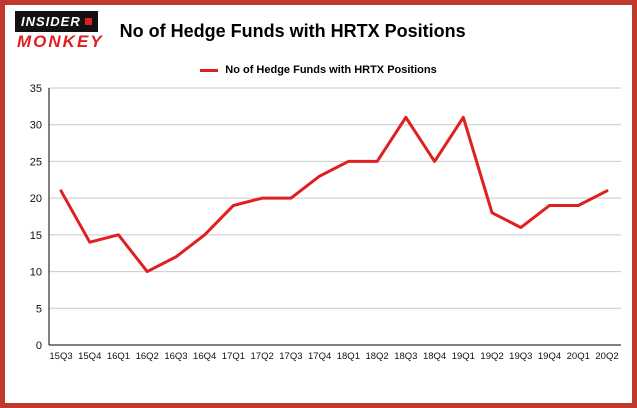  What do you see at coordinates (348, 356) in the screenshot?
I see `x-tick-label: 18Q1` at bounding box center [348, 356].